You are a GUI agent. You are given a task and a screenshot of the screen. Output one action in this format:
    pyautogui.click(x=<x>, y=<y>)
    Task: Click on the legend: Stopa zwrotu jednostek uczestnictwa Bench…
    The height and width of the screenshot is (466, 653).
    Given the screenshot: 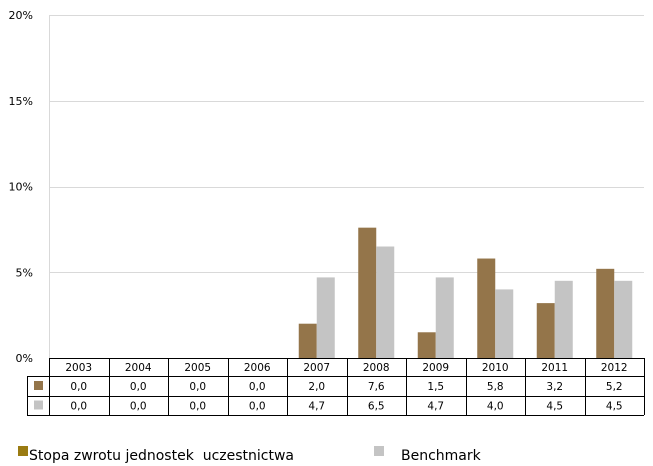 What is the action you would take?
    pyautogui.click(x=250, y=455)
    